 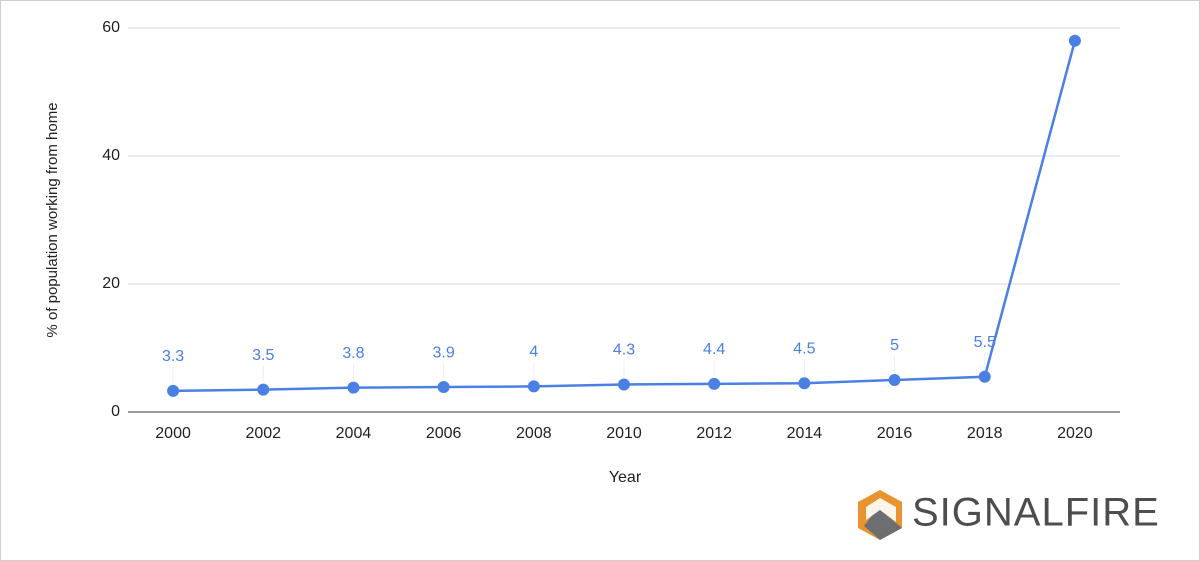 What do you see at coordinates (111, 27) in the screenshot?
I see `y-tick-label: 60` at bounding box center [111, 27].